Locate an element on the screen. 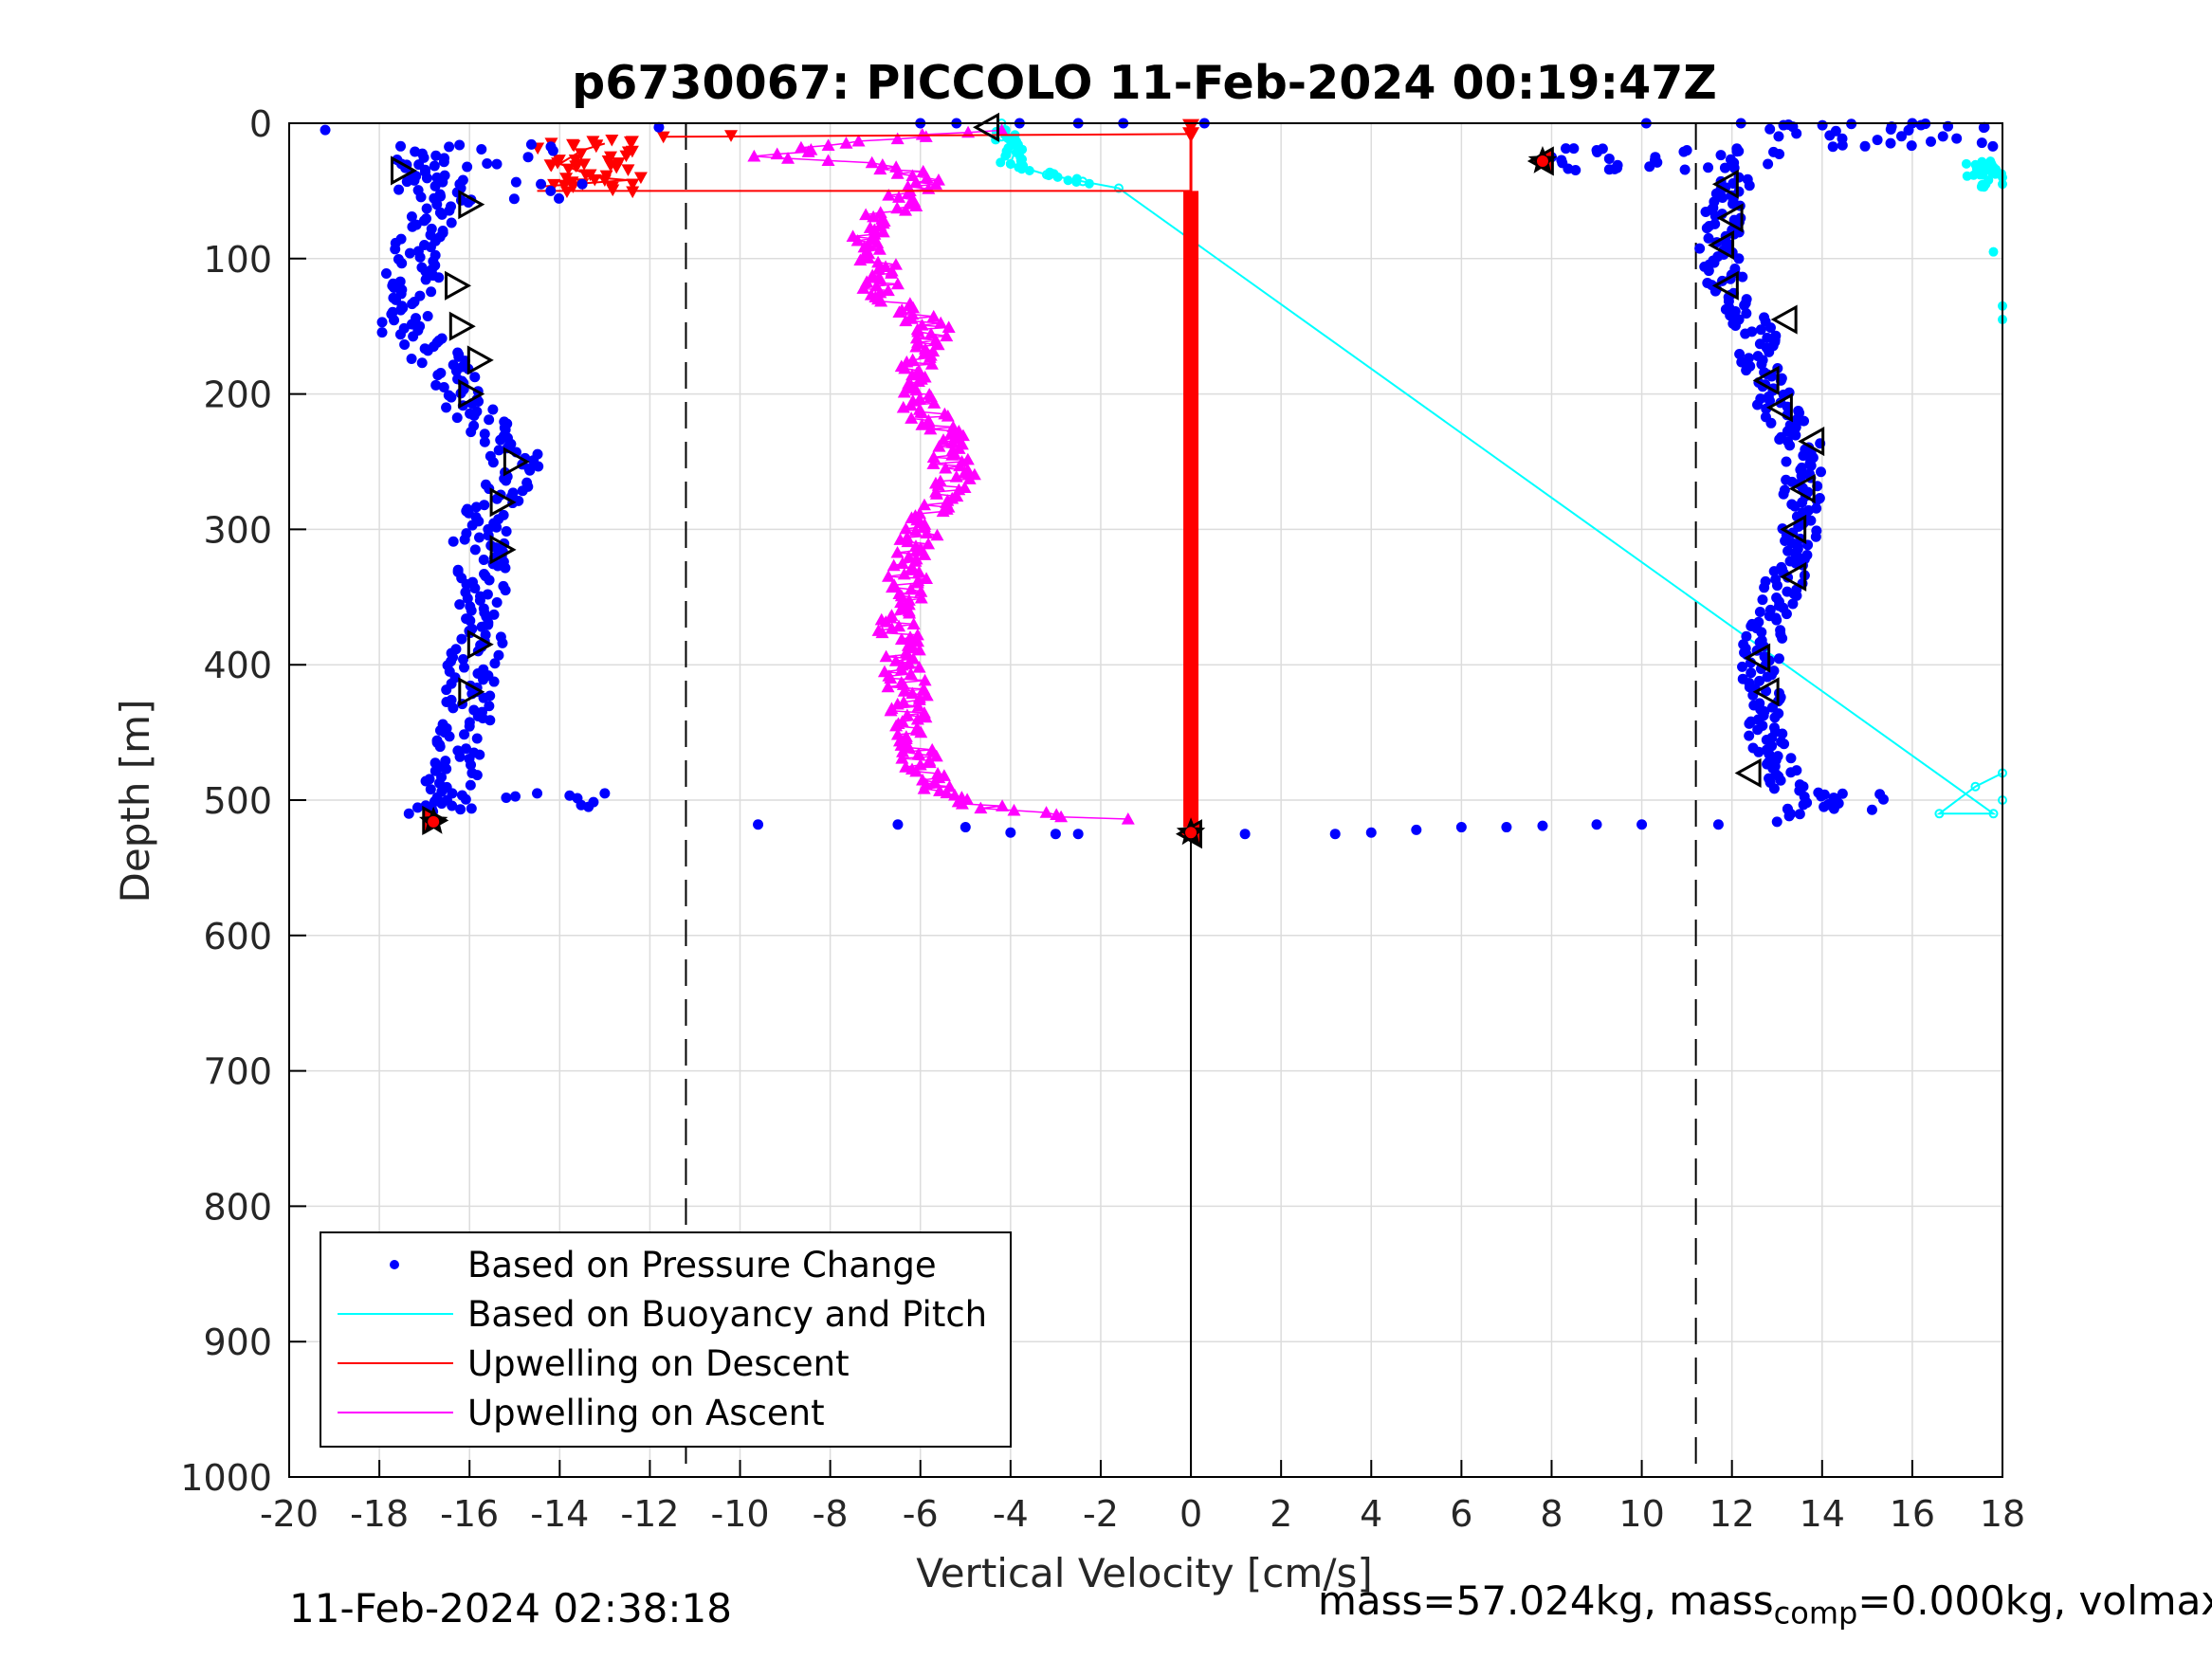 This screenshot has height=1659, width=2212. x-tick-label: -14 is located at coordinates (559, 1514).